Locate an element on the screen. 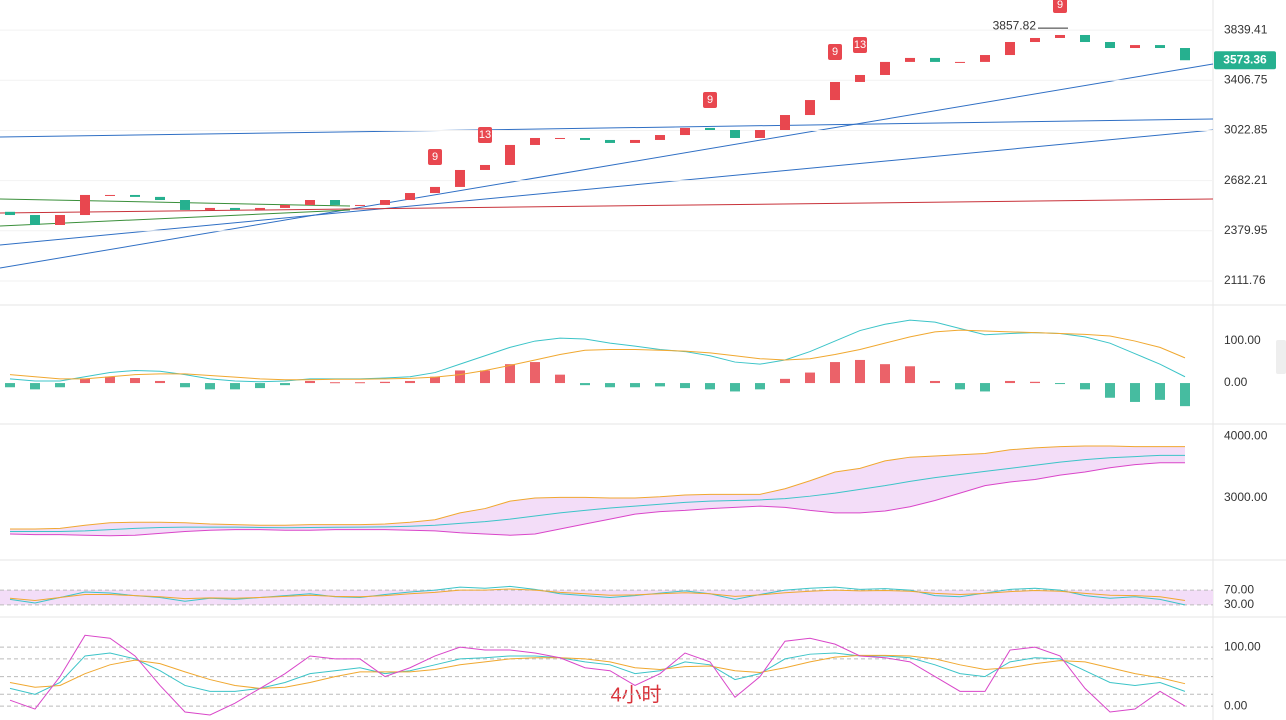 This screenshot has width=1286, height=720. high-label: 3857.82 is located at coordinates (1015, 25).